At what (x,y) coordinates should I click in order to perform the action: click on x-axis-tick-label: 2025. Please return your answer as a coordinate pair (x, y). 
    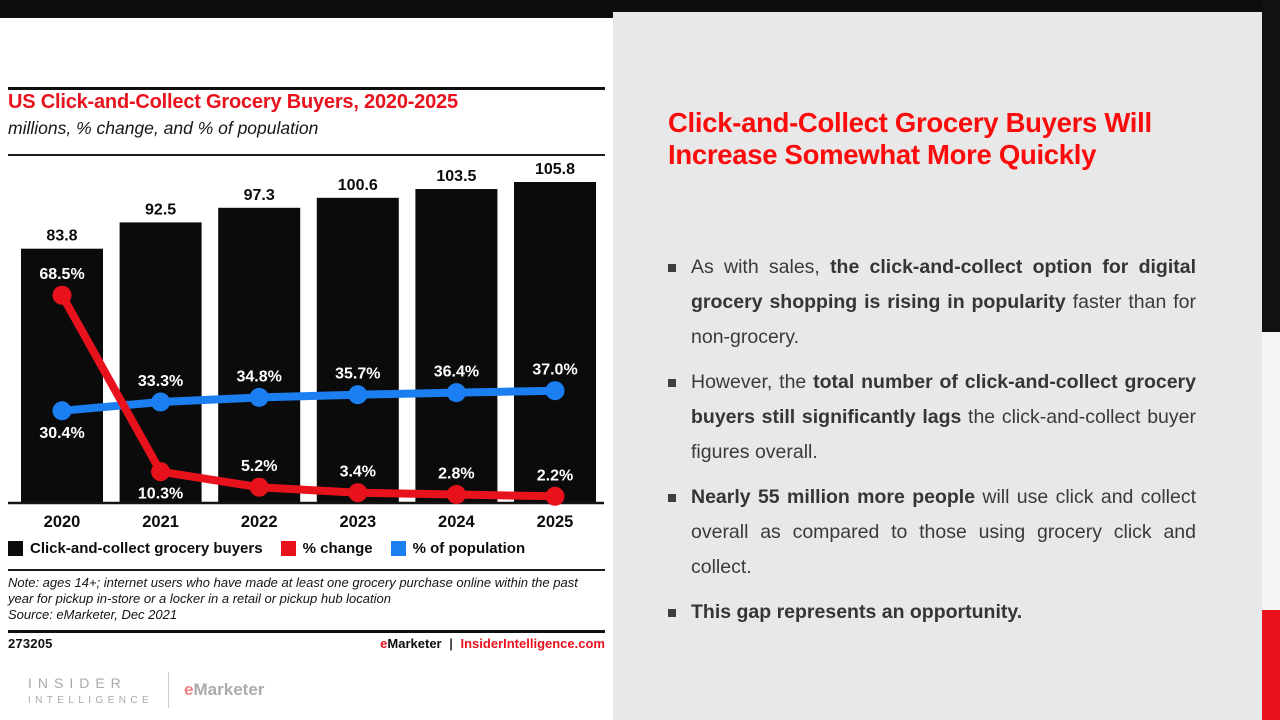
    Looking at the image, I should click on (555, 522).